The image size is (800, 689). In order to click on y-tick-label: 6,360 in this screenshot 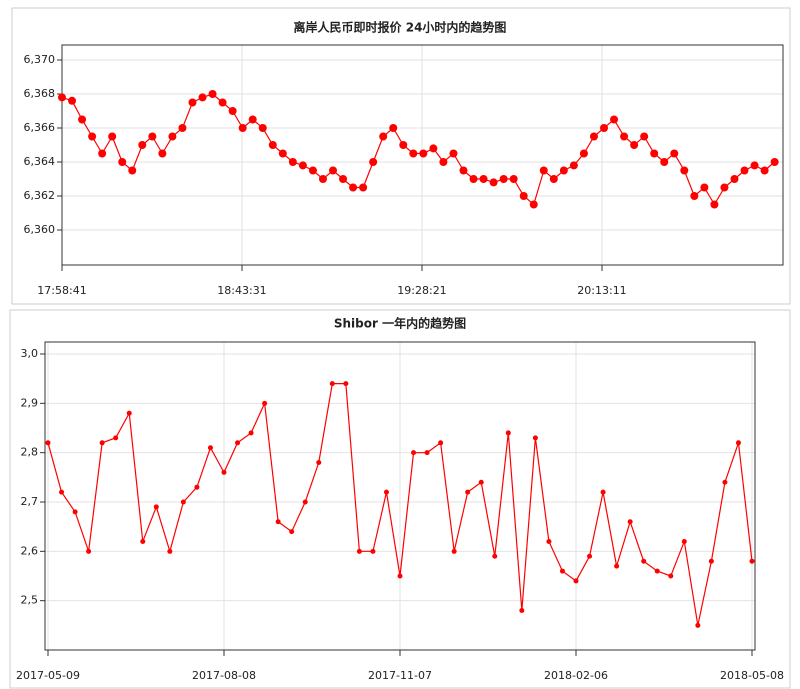, I will do `click(40, 229)`.